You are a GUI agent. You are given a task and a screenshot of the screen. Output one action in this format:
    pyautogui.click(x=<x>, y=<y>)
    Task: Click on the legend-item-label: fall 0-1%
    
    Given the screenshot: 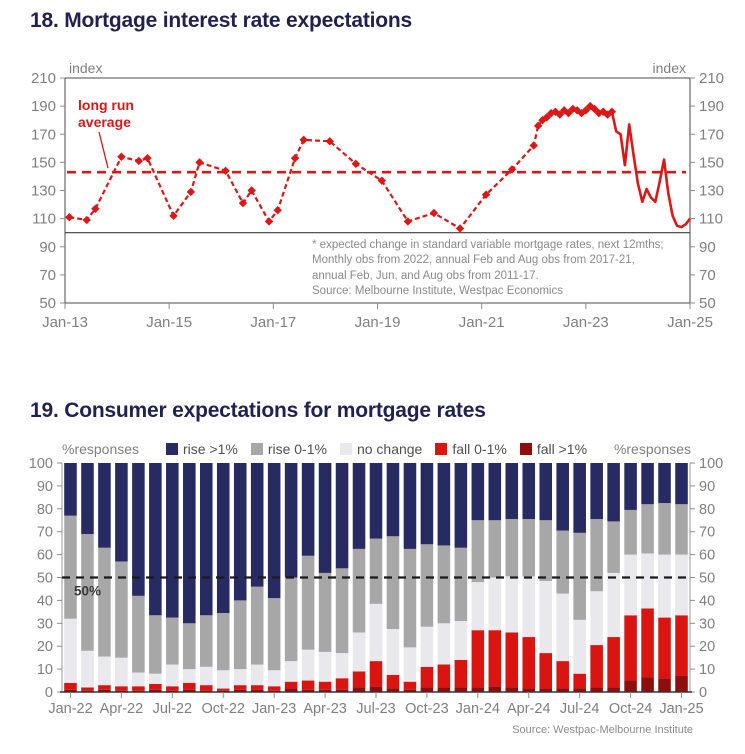 What is the action you would take?
    pyautogui.click(x=479, y=449)
    